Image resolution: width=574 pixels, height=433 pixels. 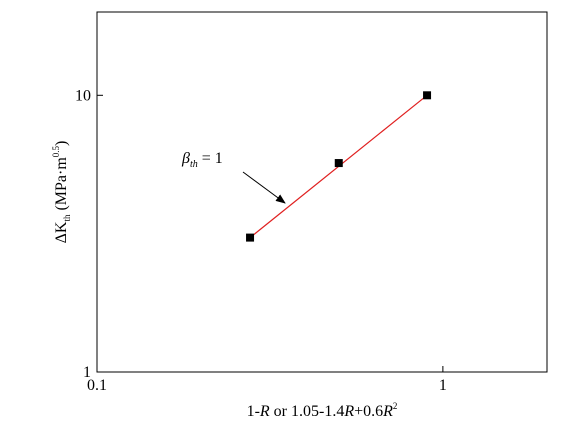 What do you see at coordinates (61, 192) in the screenshot?
I see `y-axis-label: ΔKth (MPa·m0.5)` at bounding box center [61, 192].